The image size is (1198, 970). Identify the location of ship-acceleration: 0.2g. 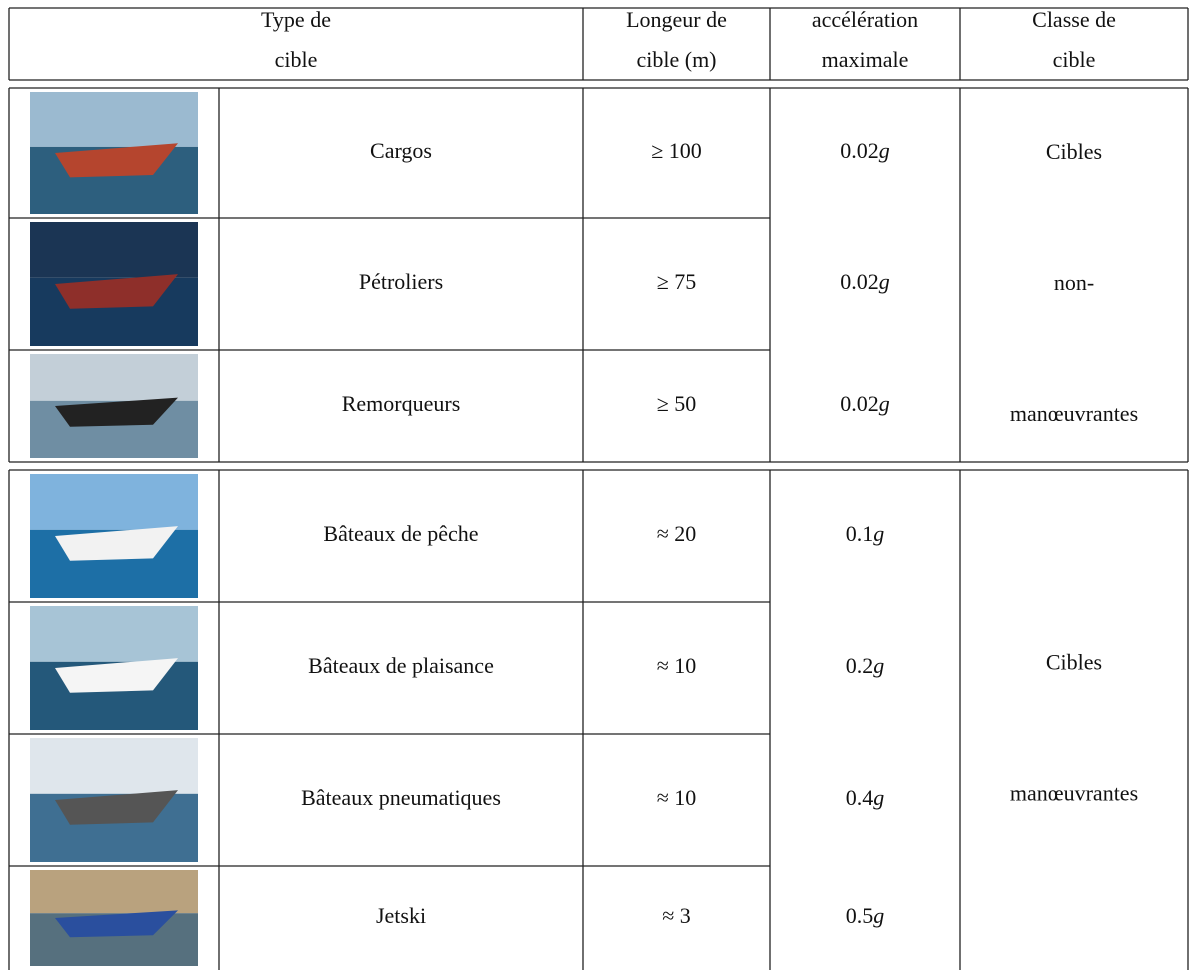
(865, 665).